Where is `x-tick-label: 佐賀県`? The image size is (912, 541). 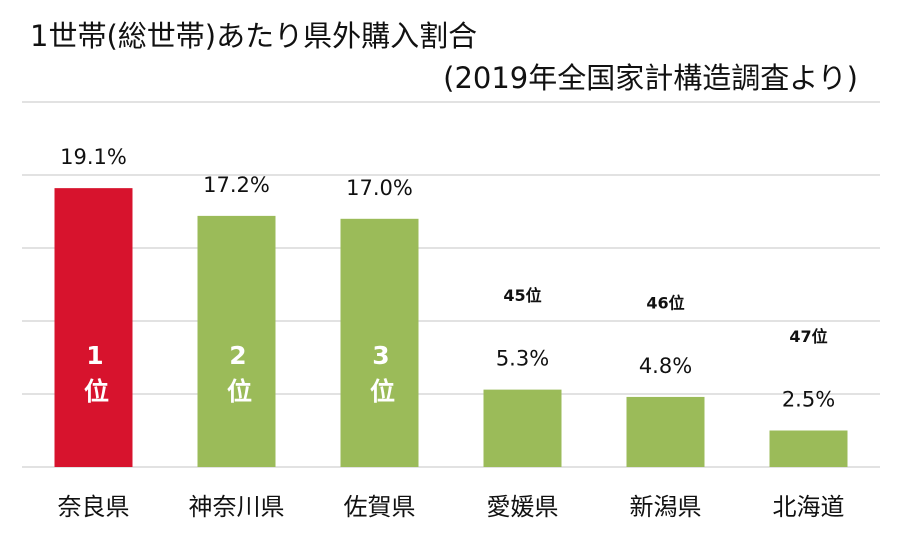
x-tick-label: 佐賀県 is located at coordinates (380, 507).